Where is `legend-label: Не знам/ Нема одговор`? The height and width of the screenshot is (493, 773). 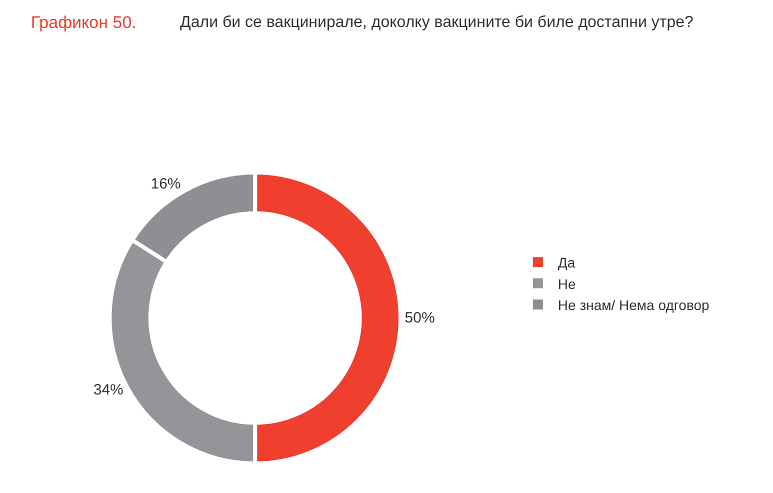
legend-label: Не знам/ Нема одговор is located at coordinates (634, 304).